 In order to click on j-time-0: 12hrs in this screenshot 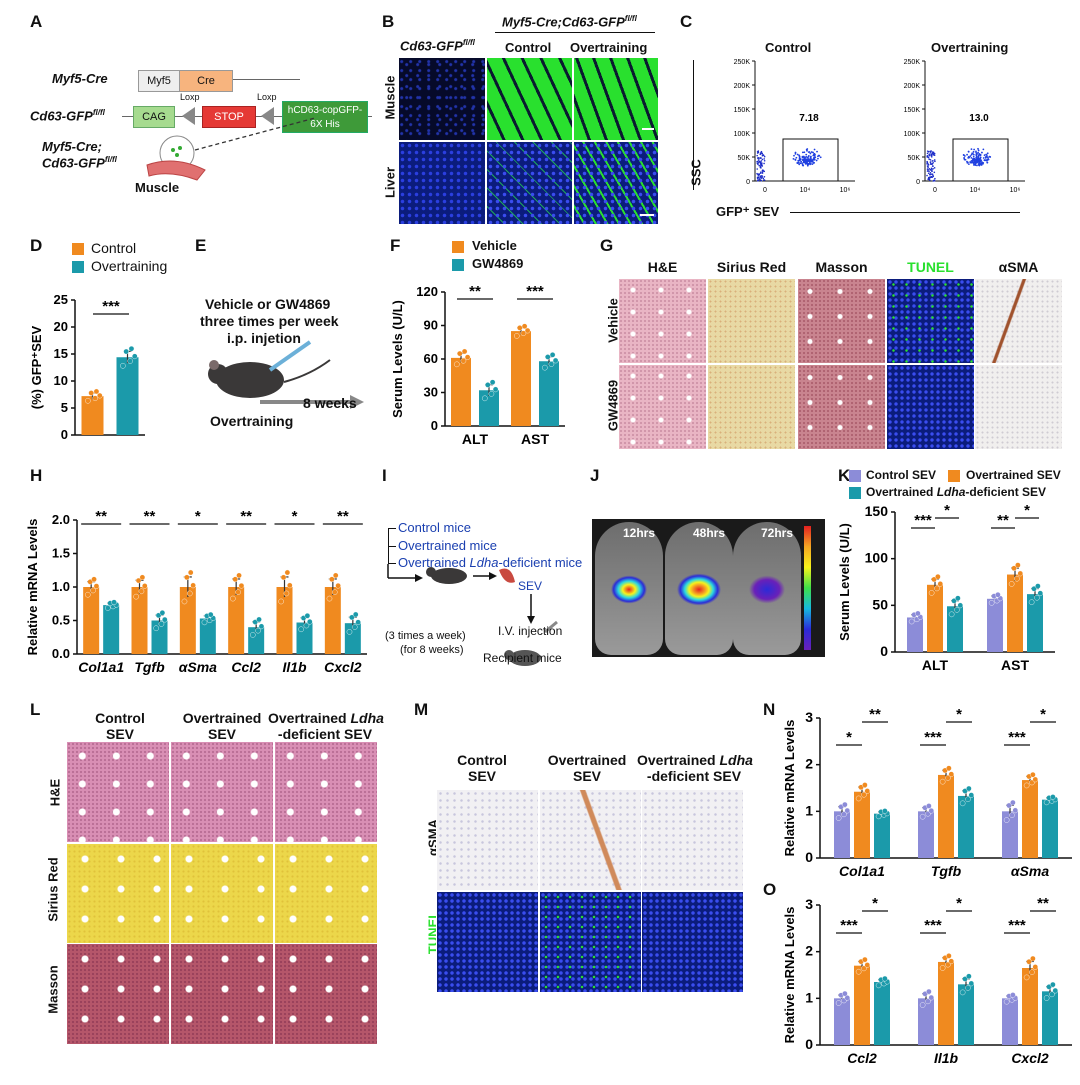, I will do `click(639, 533)`.